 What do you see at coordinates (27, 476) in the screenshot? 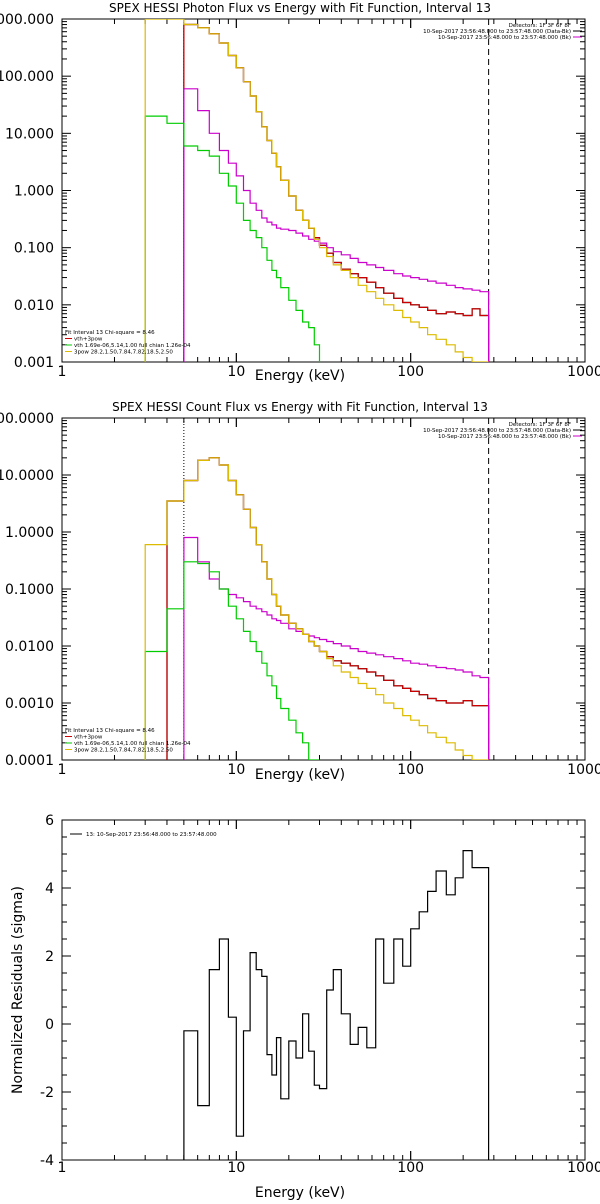
I see `y-tick-label: 10.0000` at bounding box center [27, 476].